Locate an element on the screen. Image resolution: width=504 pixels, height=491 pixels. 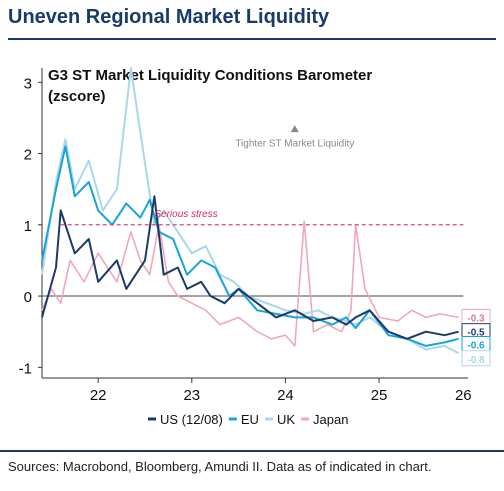
legend: US (12/08) EU UK Japan is located at coordinates (248, 419).